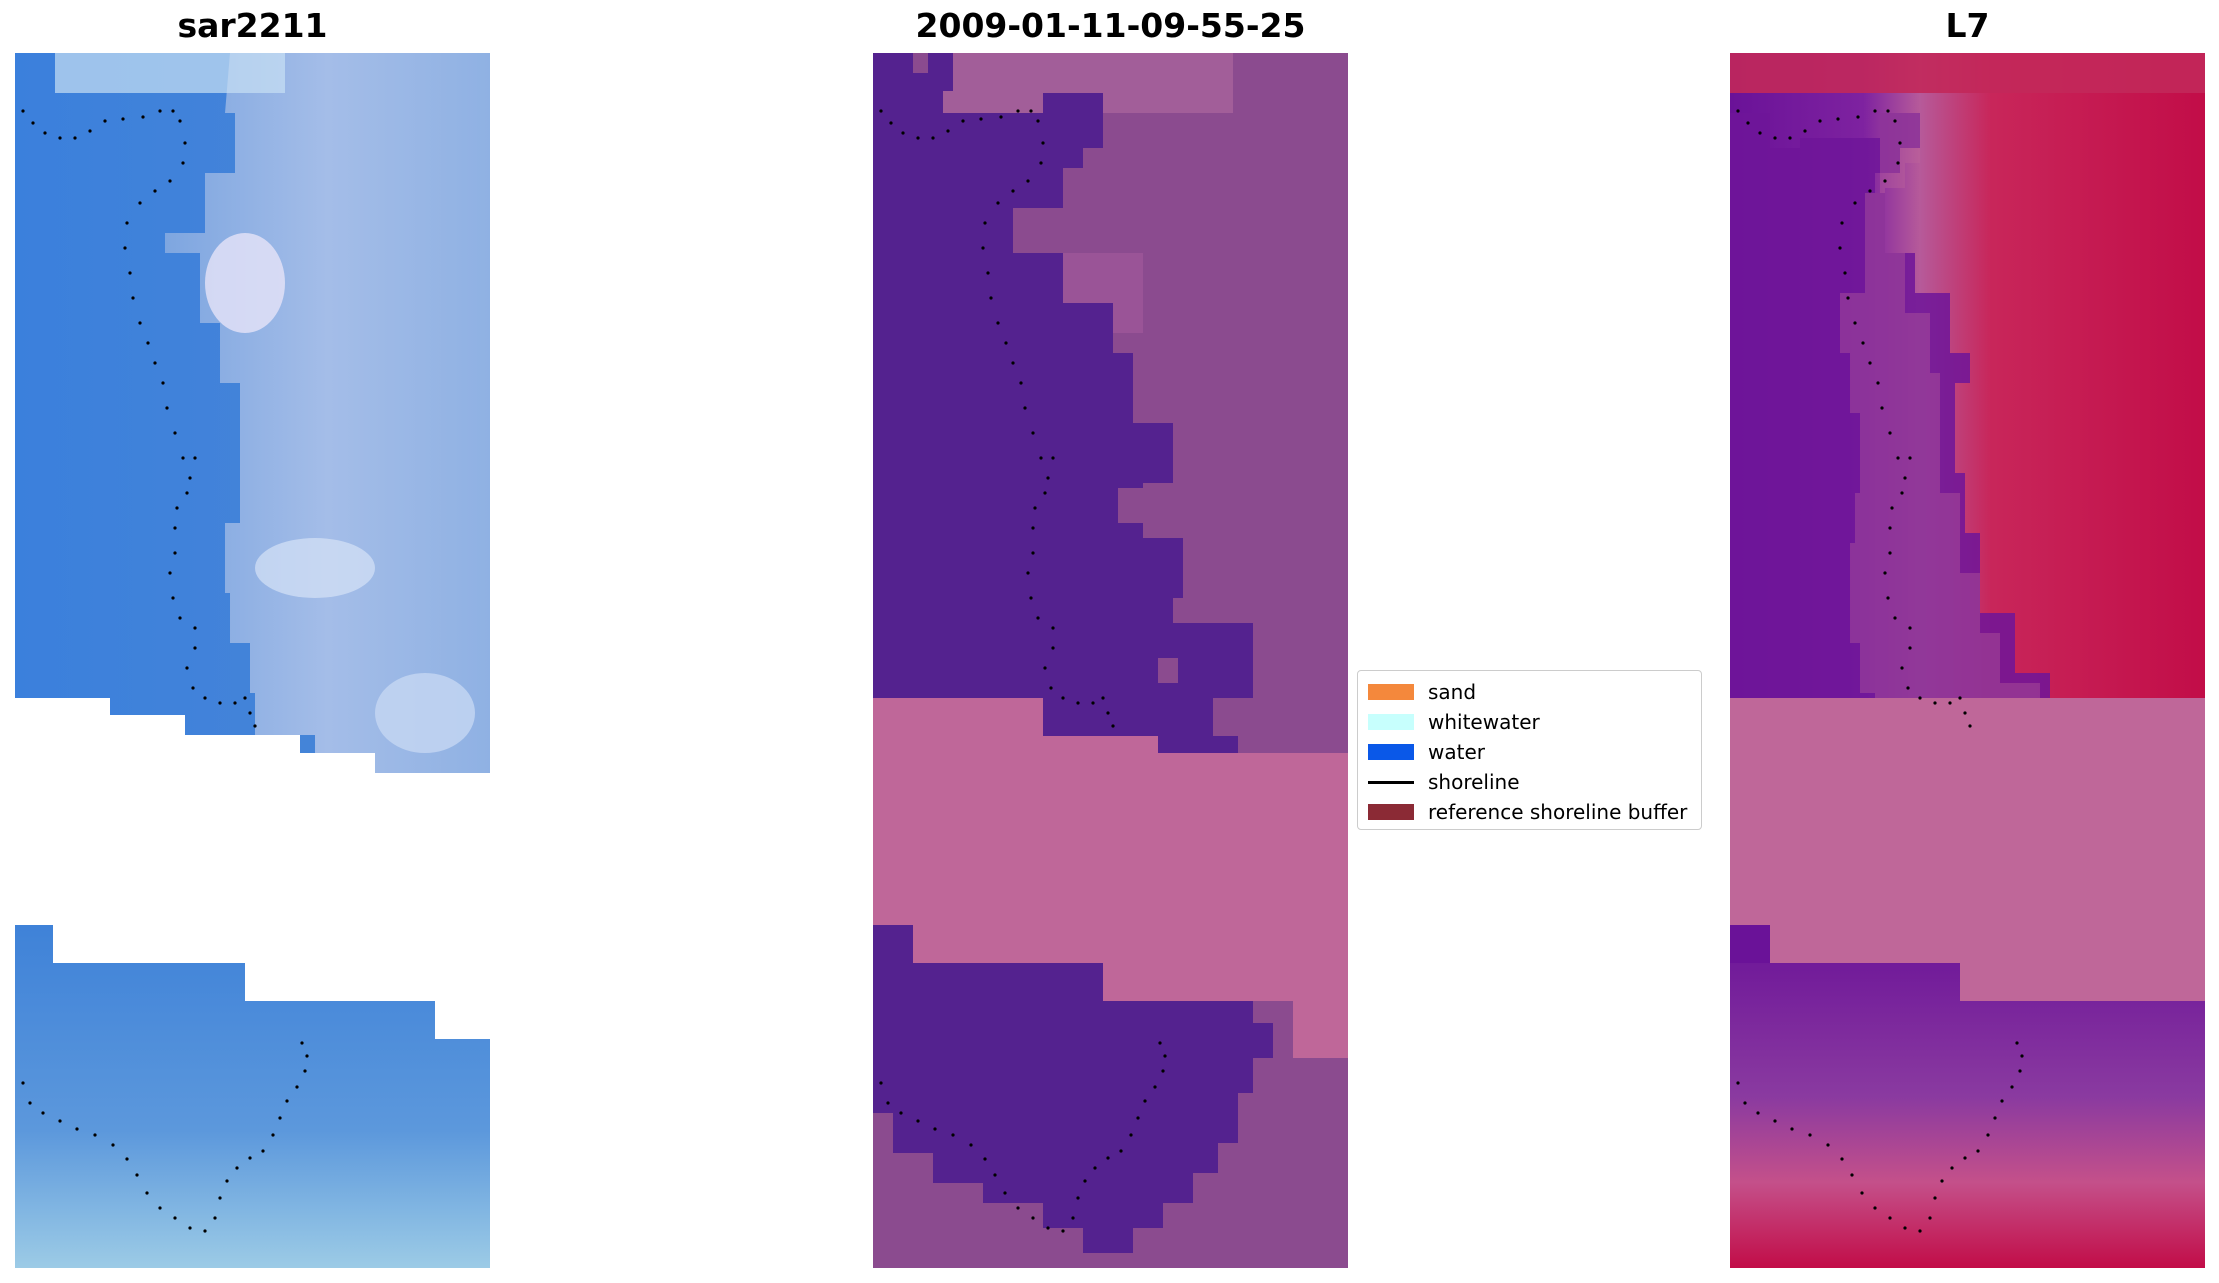 The width and height of the screenshot is (2219, 1283). Describe the element at coordinates (1529, 692) in the screenshot. I see `legend-item-sand: sand` at that location.